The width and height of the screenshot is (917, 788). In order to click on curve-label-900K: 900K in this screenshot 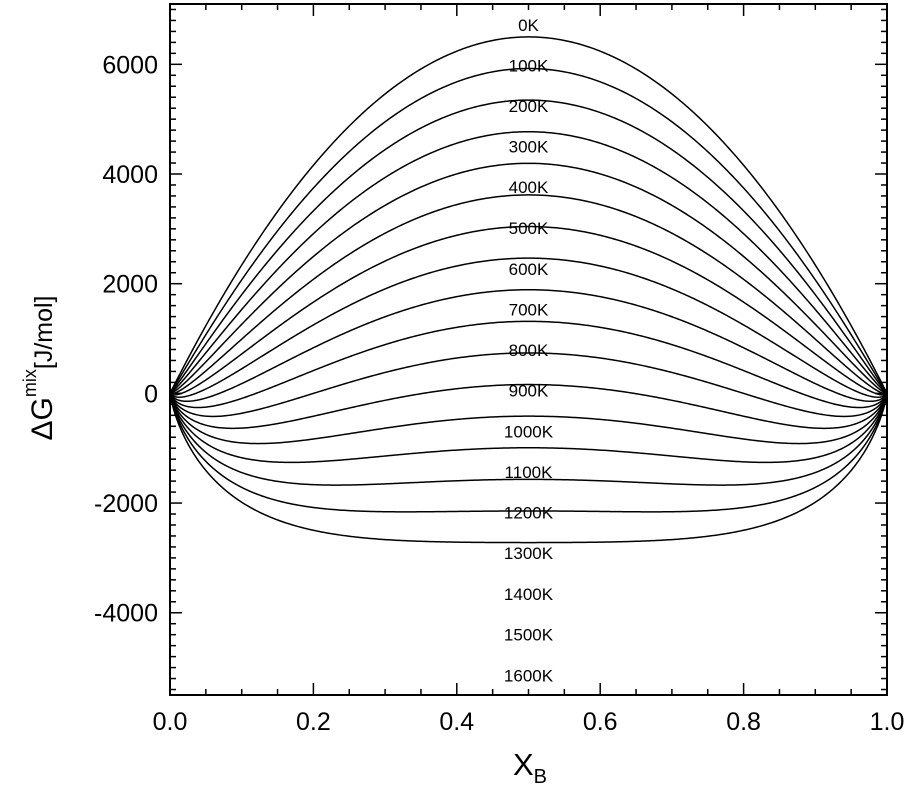, I will do `click(529, 391)`.